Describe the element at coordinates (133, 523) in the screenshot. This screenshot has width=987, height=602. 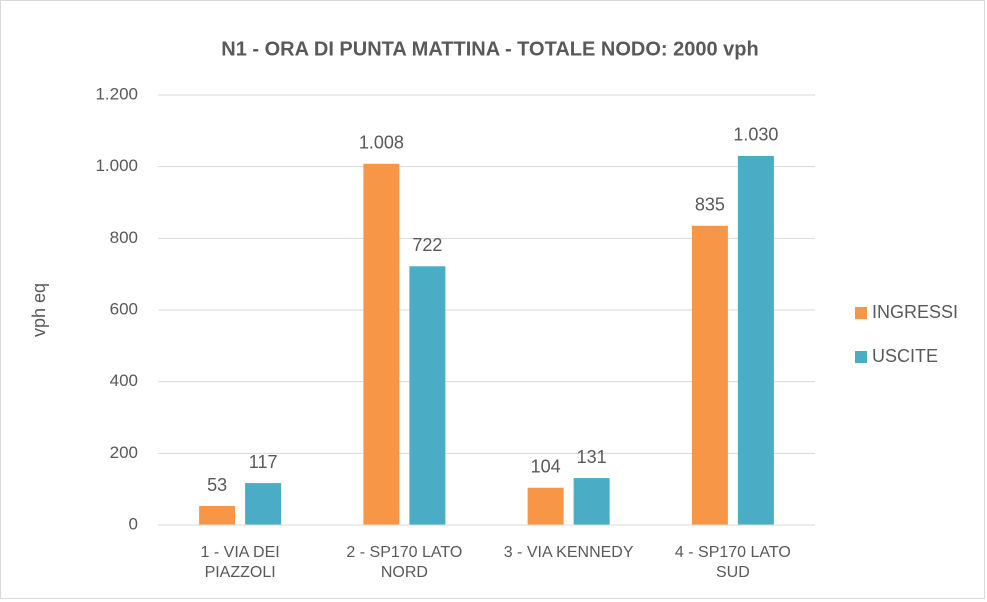
I see `y-tick-label: 0` at that location.